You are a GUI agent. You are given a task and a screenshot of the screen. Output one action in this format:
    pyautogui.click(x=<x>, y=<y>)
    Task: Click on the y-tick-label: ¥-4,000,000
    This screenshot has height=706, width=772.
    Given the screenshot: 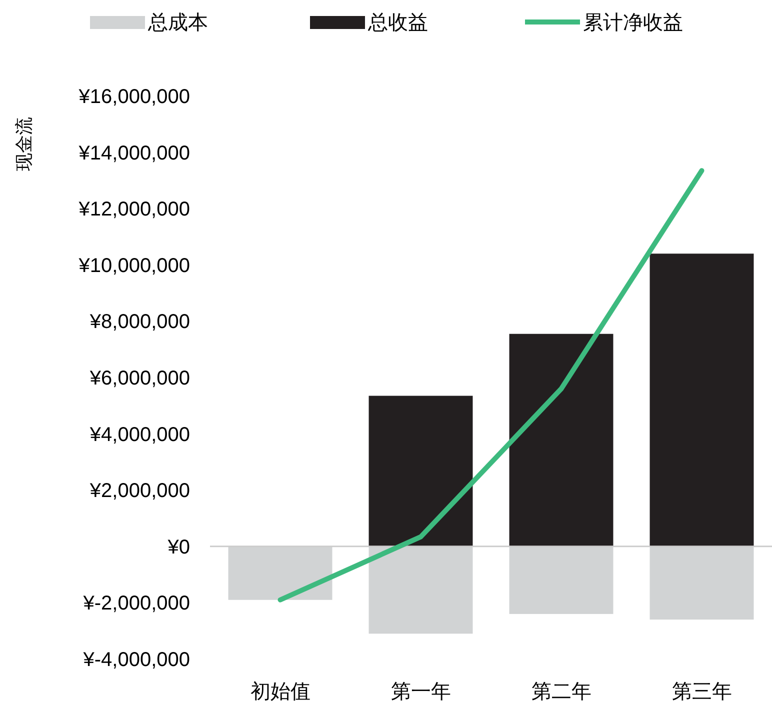 What is the action you would take?
    pyautogui.click(x=136, y=660)
    